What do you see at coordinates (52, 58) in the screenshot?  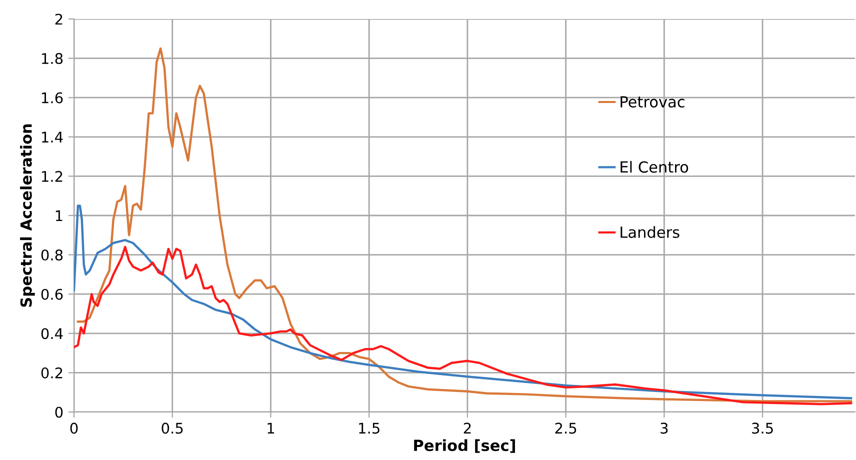 I see `y-tick-label: 1.8` at bounding box center [52, 58].